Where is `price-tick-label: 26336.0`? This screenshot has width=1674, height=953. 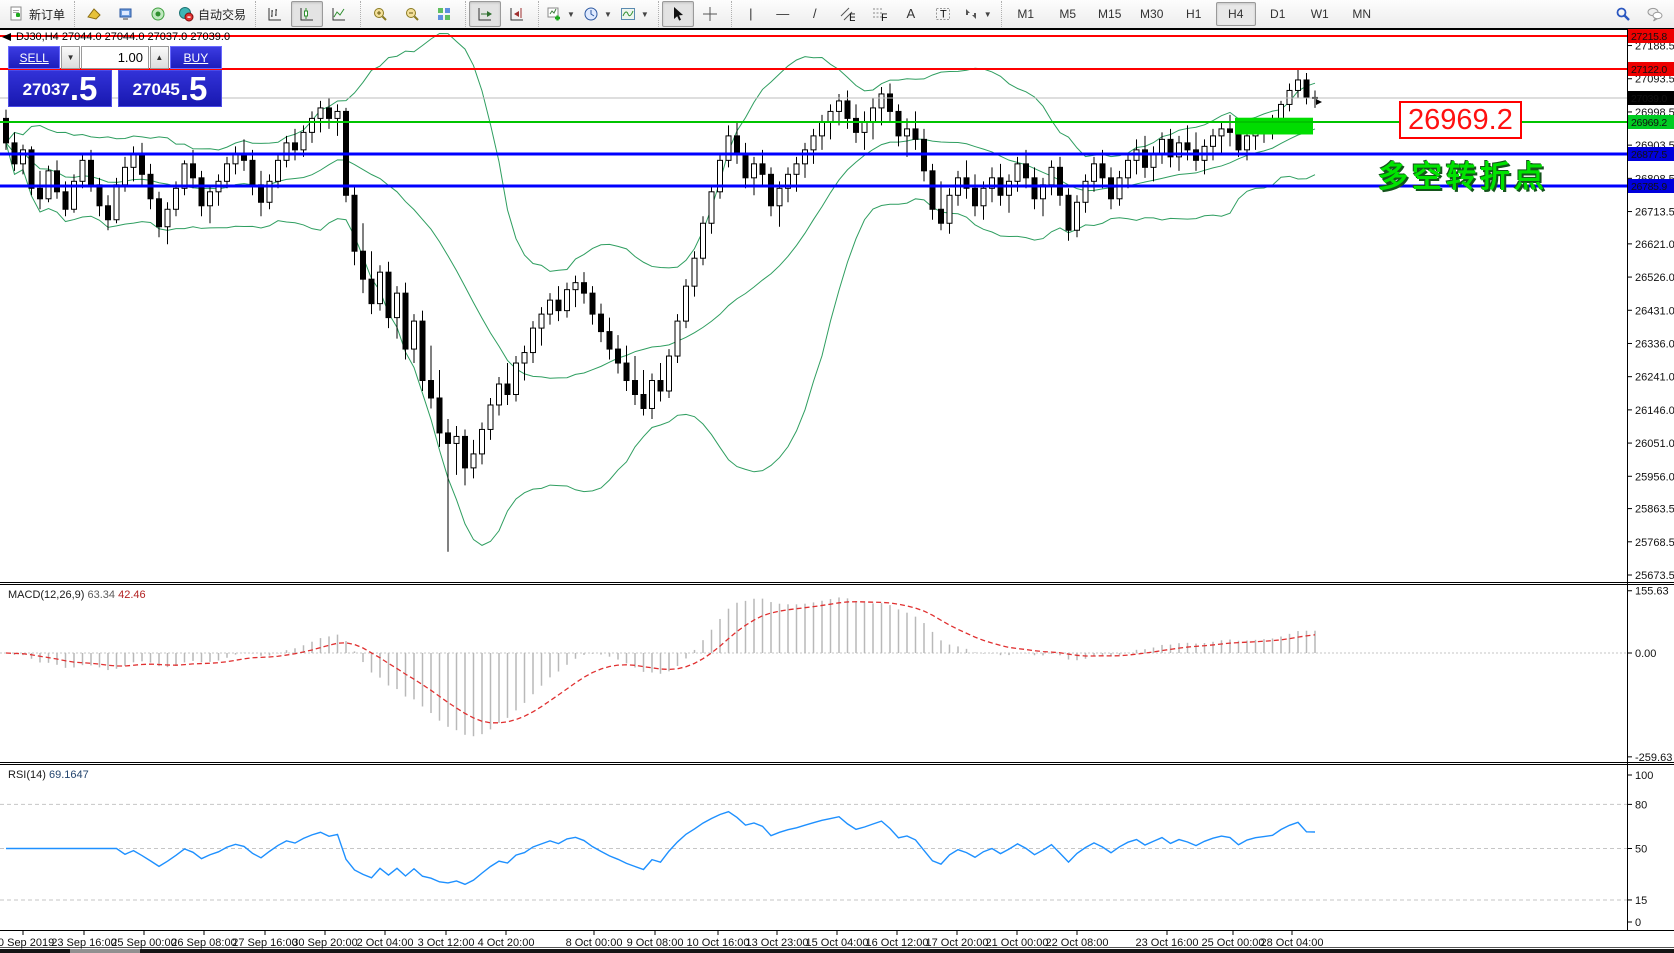 price-tick-label: 26336.0 is located at coordinates (1654, 344).